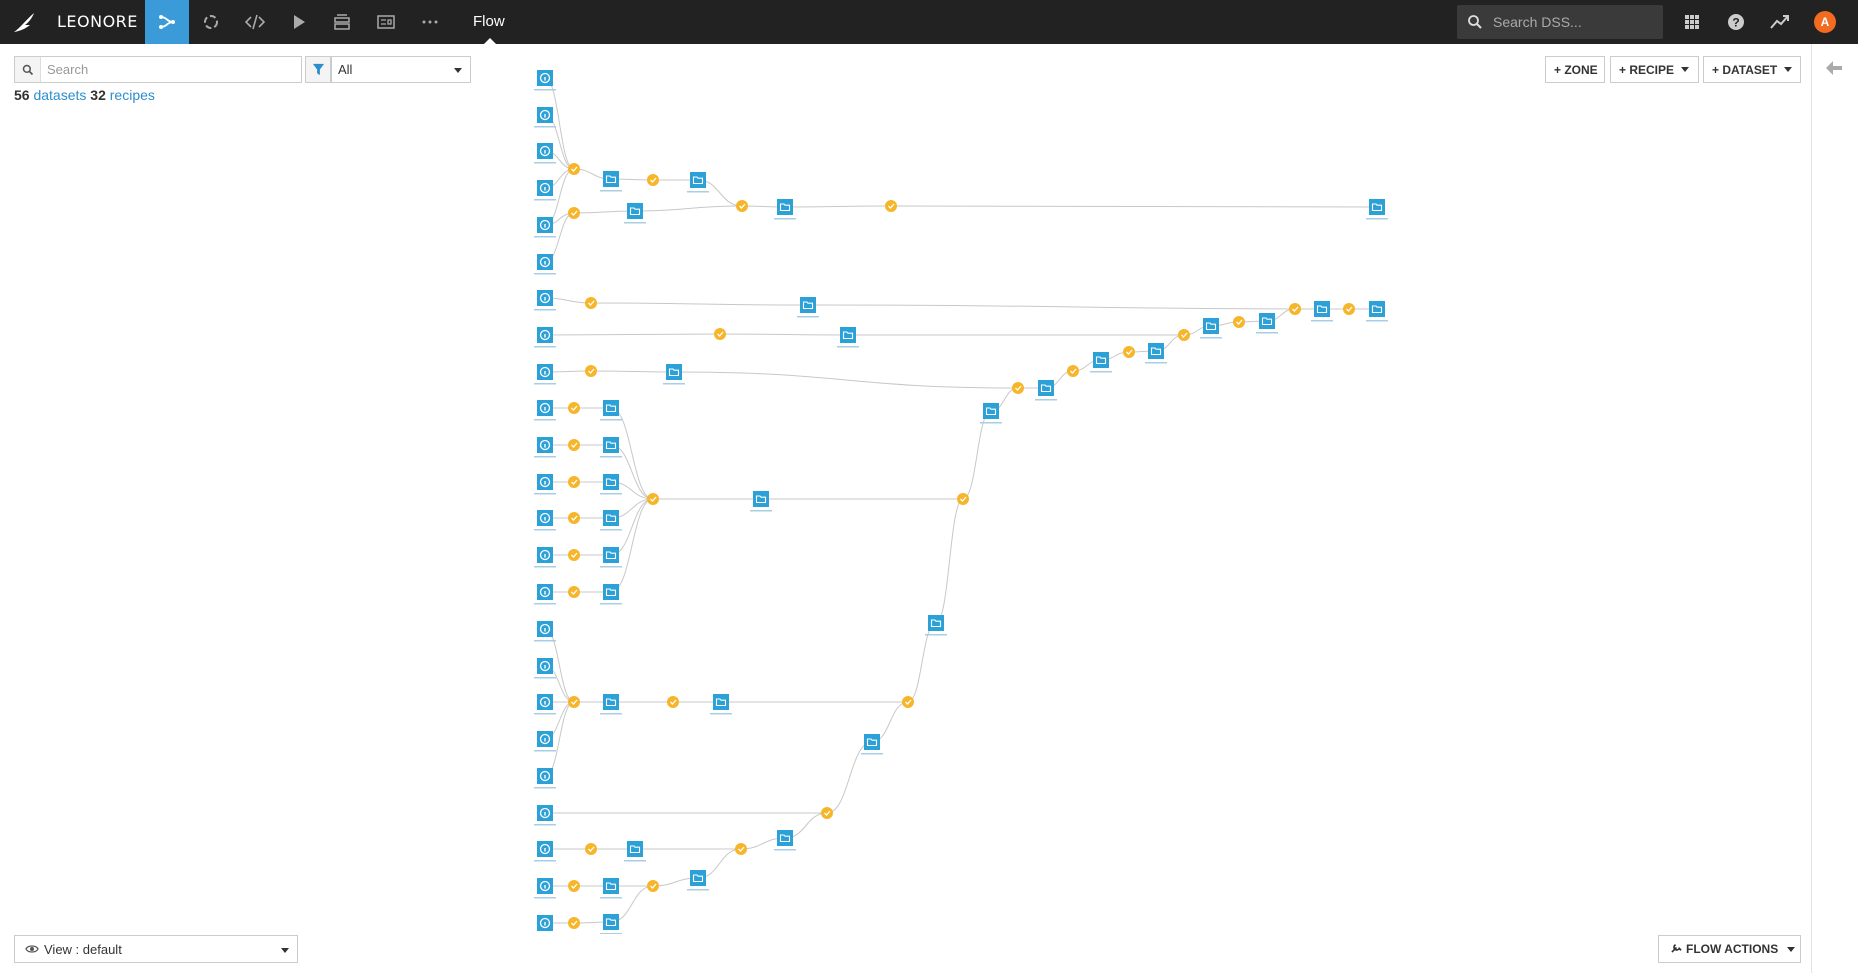 This screenshot has height=973, width=1858. Describe the element at coordinates (211, 22) in the screenshot. I see `jobs-icon` at that location.